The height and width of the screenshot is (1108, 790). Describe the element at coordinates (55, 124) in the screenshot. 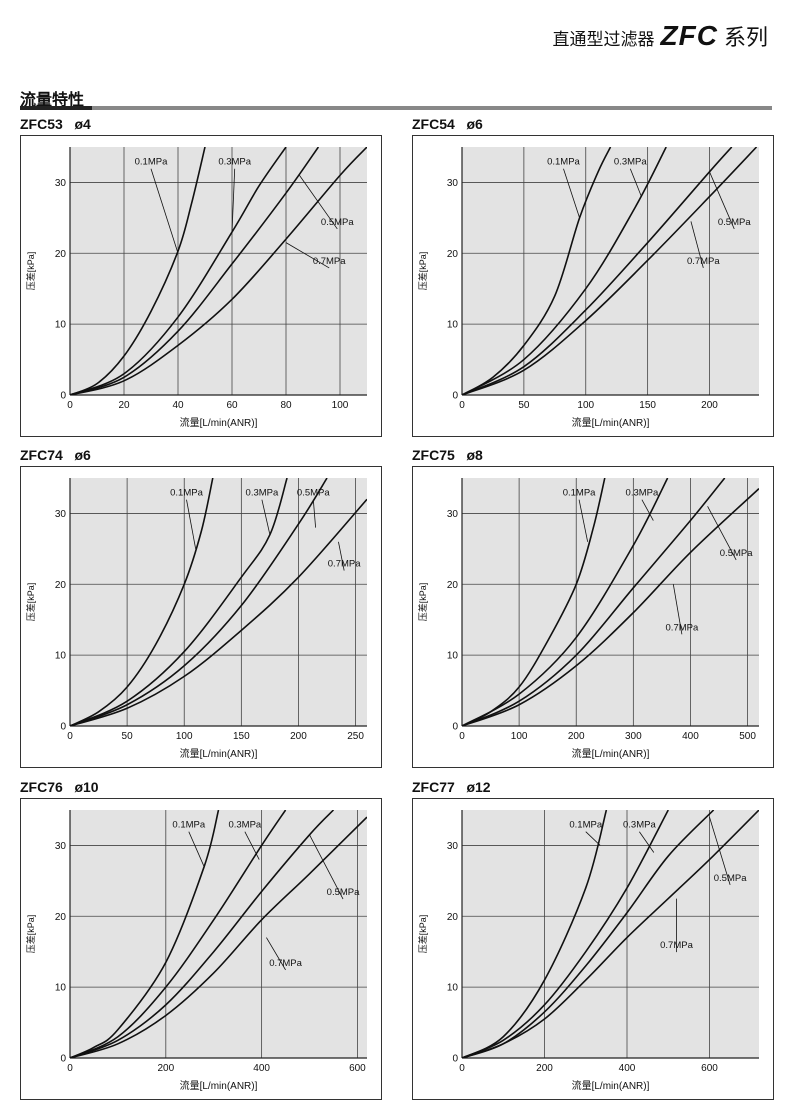

I see `chart-title: ZFC53 ø4` at that location.